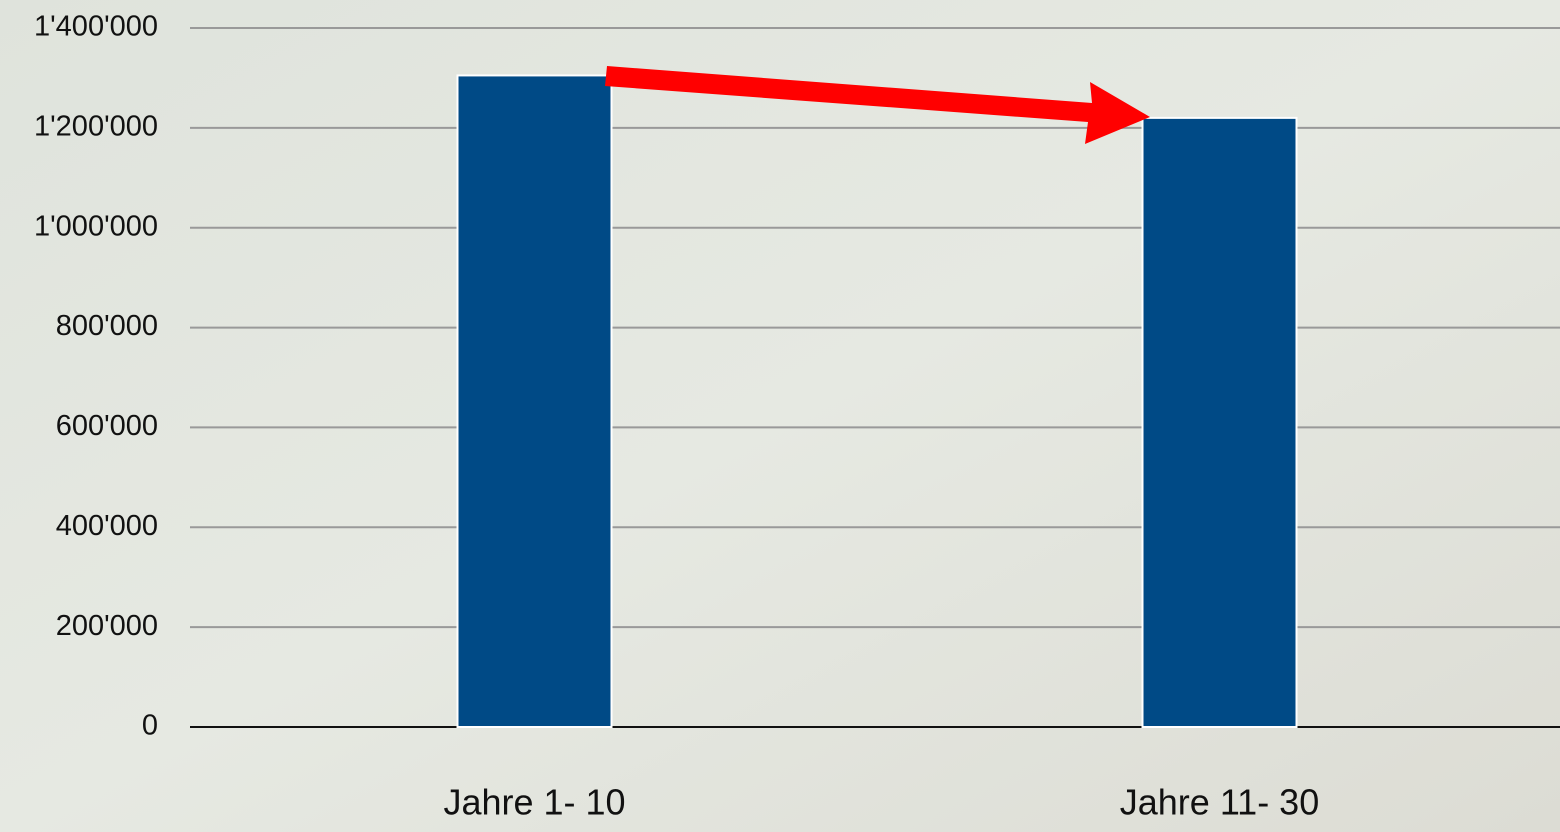 The image size is (1560, 832). What do you see at coordinates (96, 27) in the screenshot?
I see `y-tick-label: 1'400'000` at bounding box center [96, 27].